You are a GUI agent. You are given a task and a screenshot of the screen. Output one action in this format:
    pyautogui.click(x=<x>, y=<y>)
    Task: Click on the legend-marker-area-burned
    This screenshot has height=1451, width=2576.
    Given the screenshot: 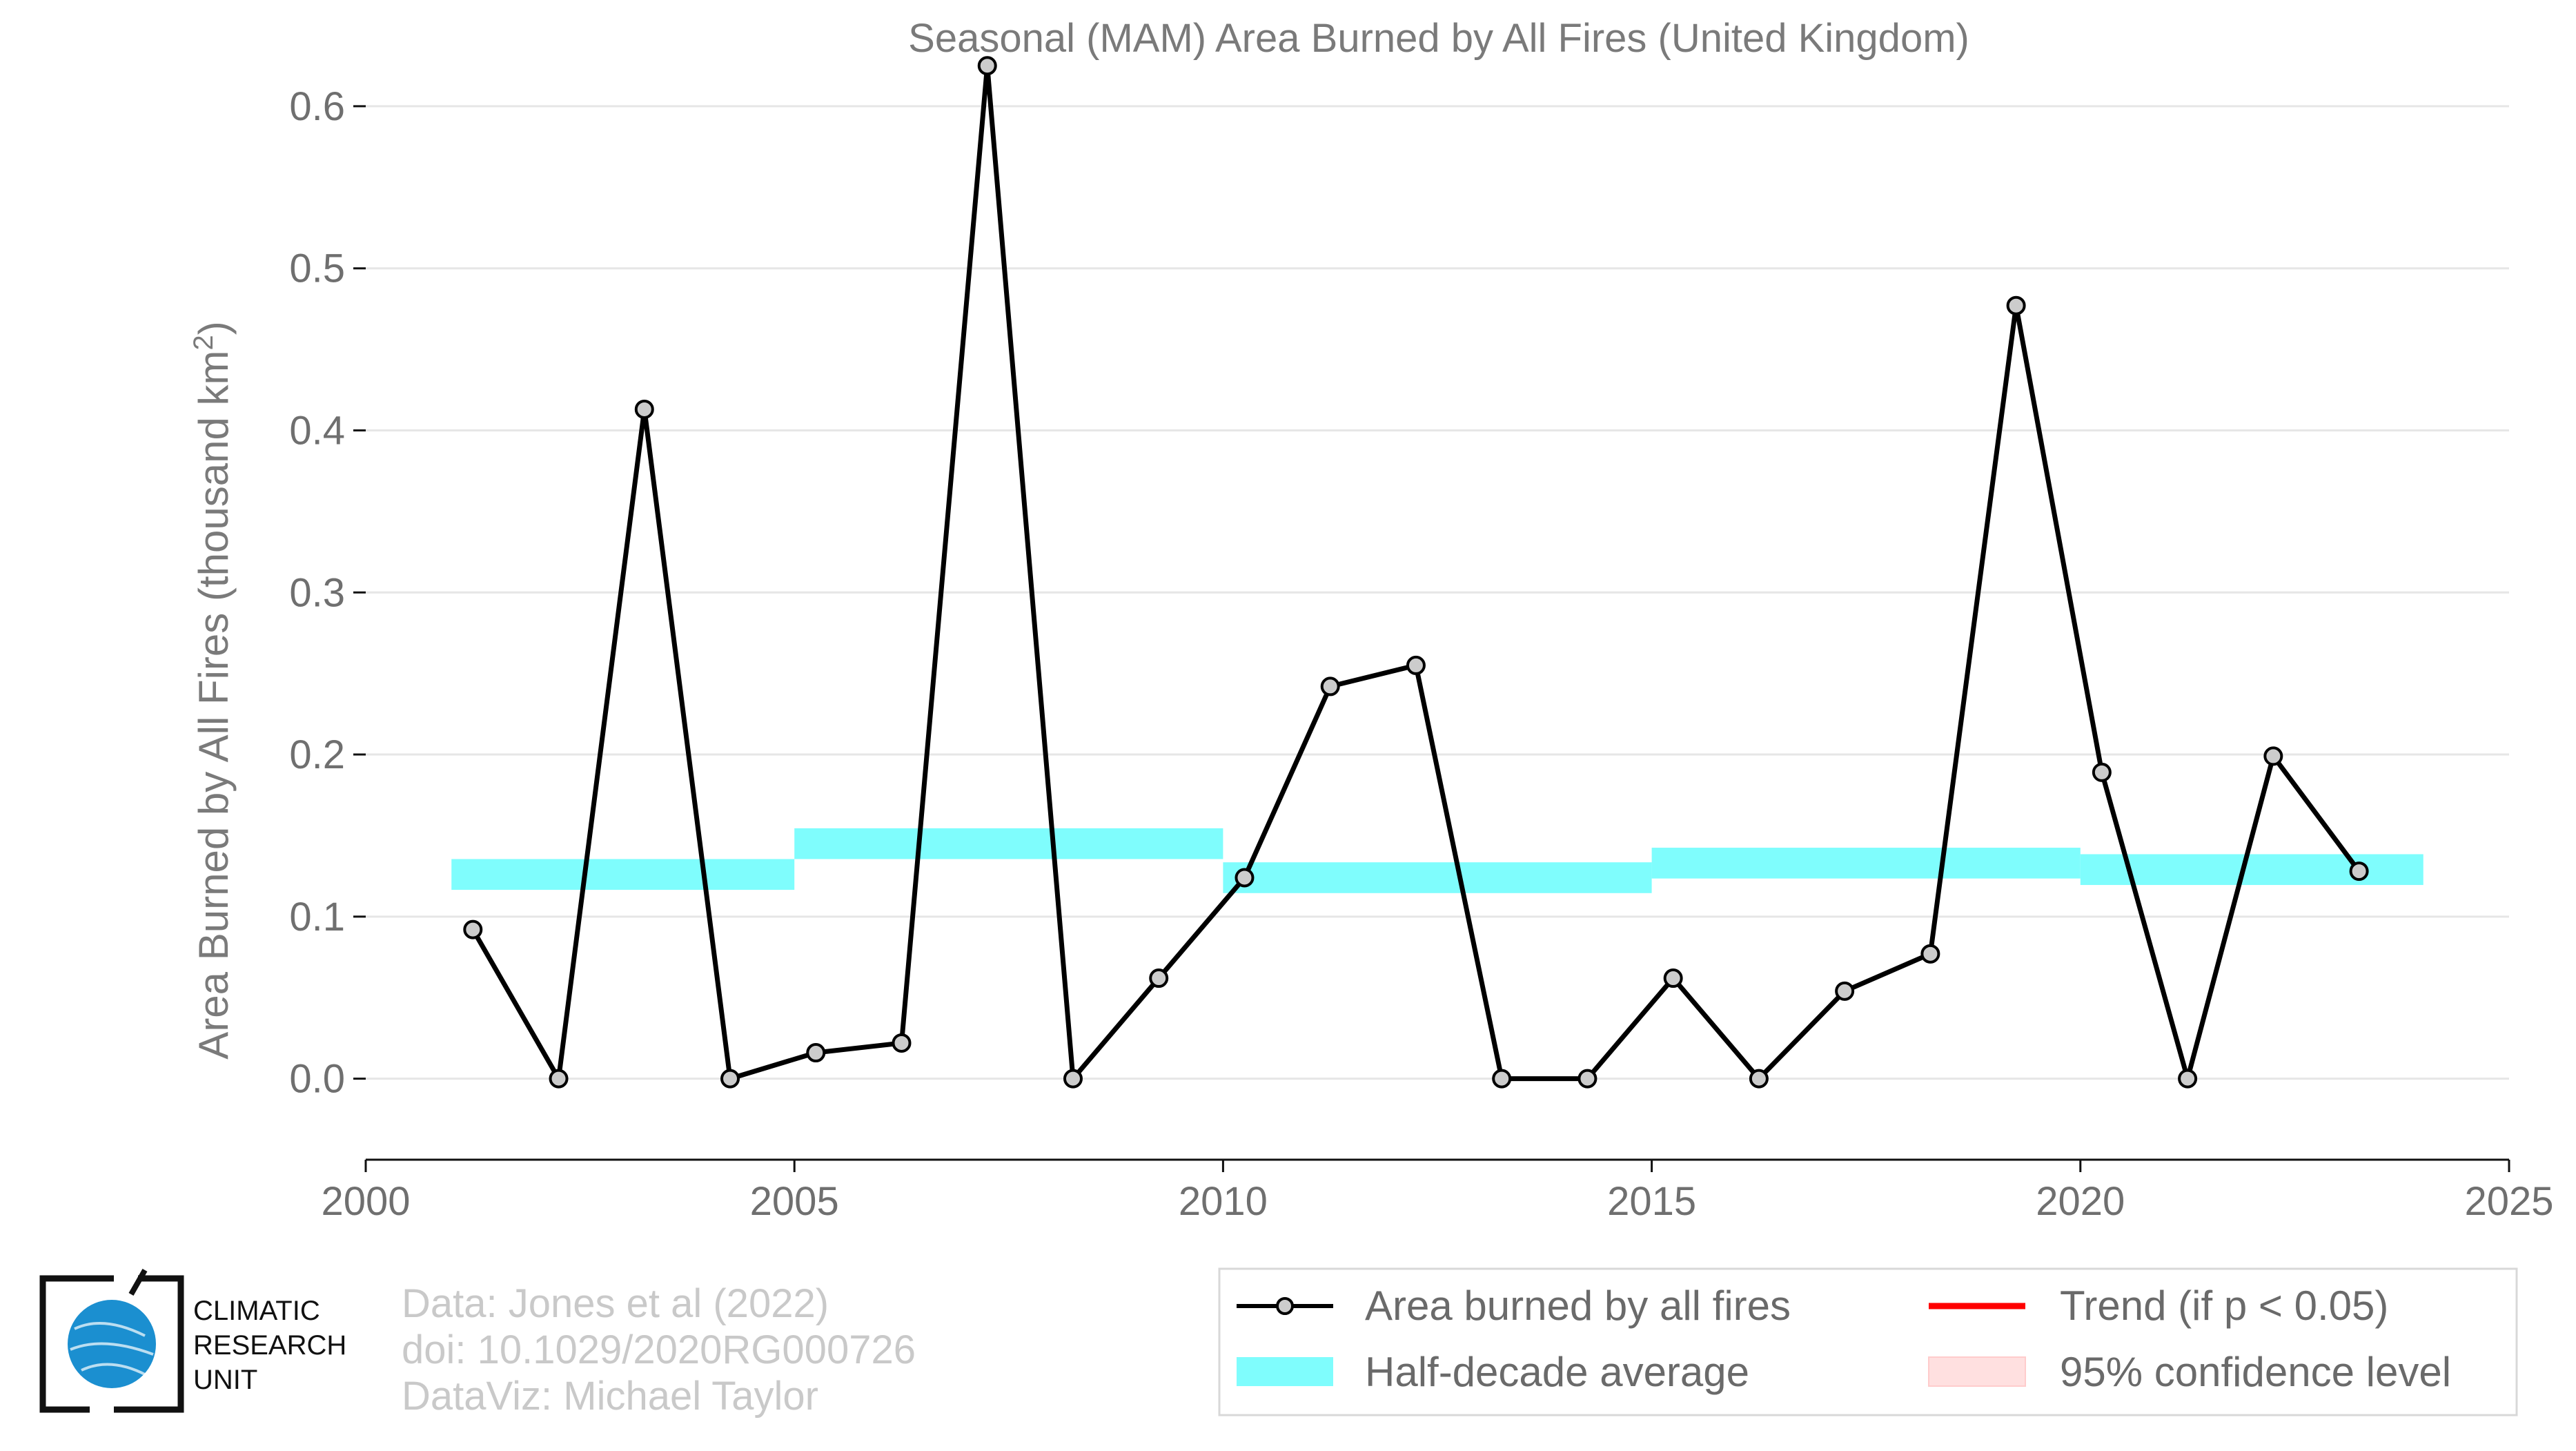 What is the action you would take?
    pyautogui.click(x=1285, y=1306)
    